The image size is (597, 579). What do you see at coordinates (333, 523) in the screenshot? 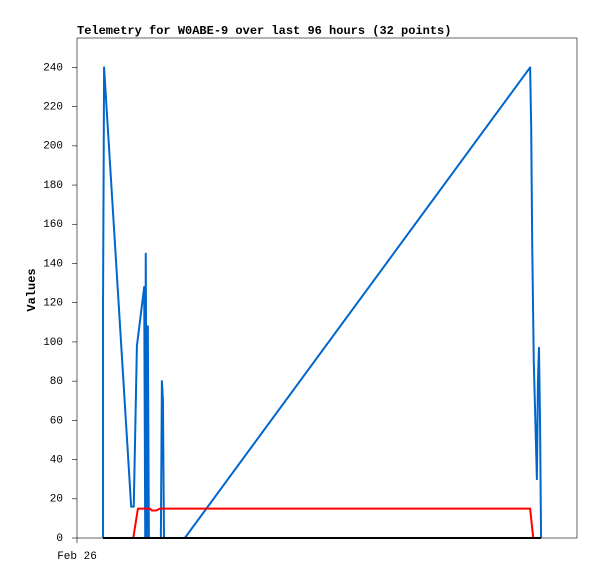
I see `series-line` at bounding box center [333, 523].